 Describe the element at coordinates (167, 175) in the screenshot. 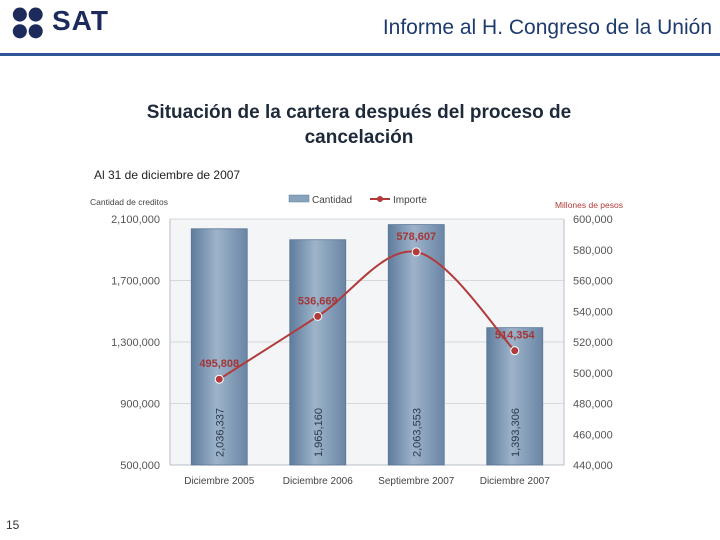

I see `chart-subtitle: Al 31 de diciembre de 2007` at that location.